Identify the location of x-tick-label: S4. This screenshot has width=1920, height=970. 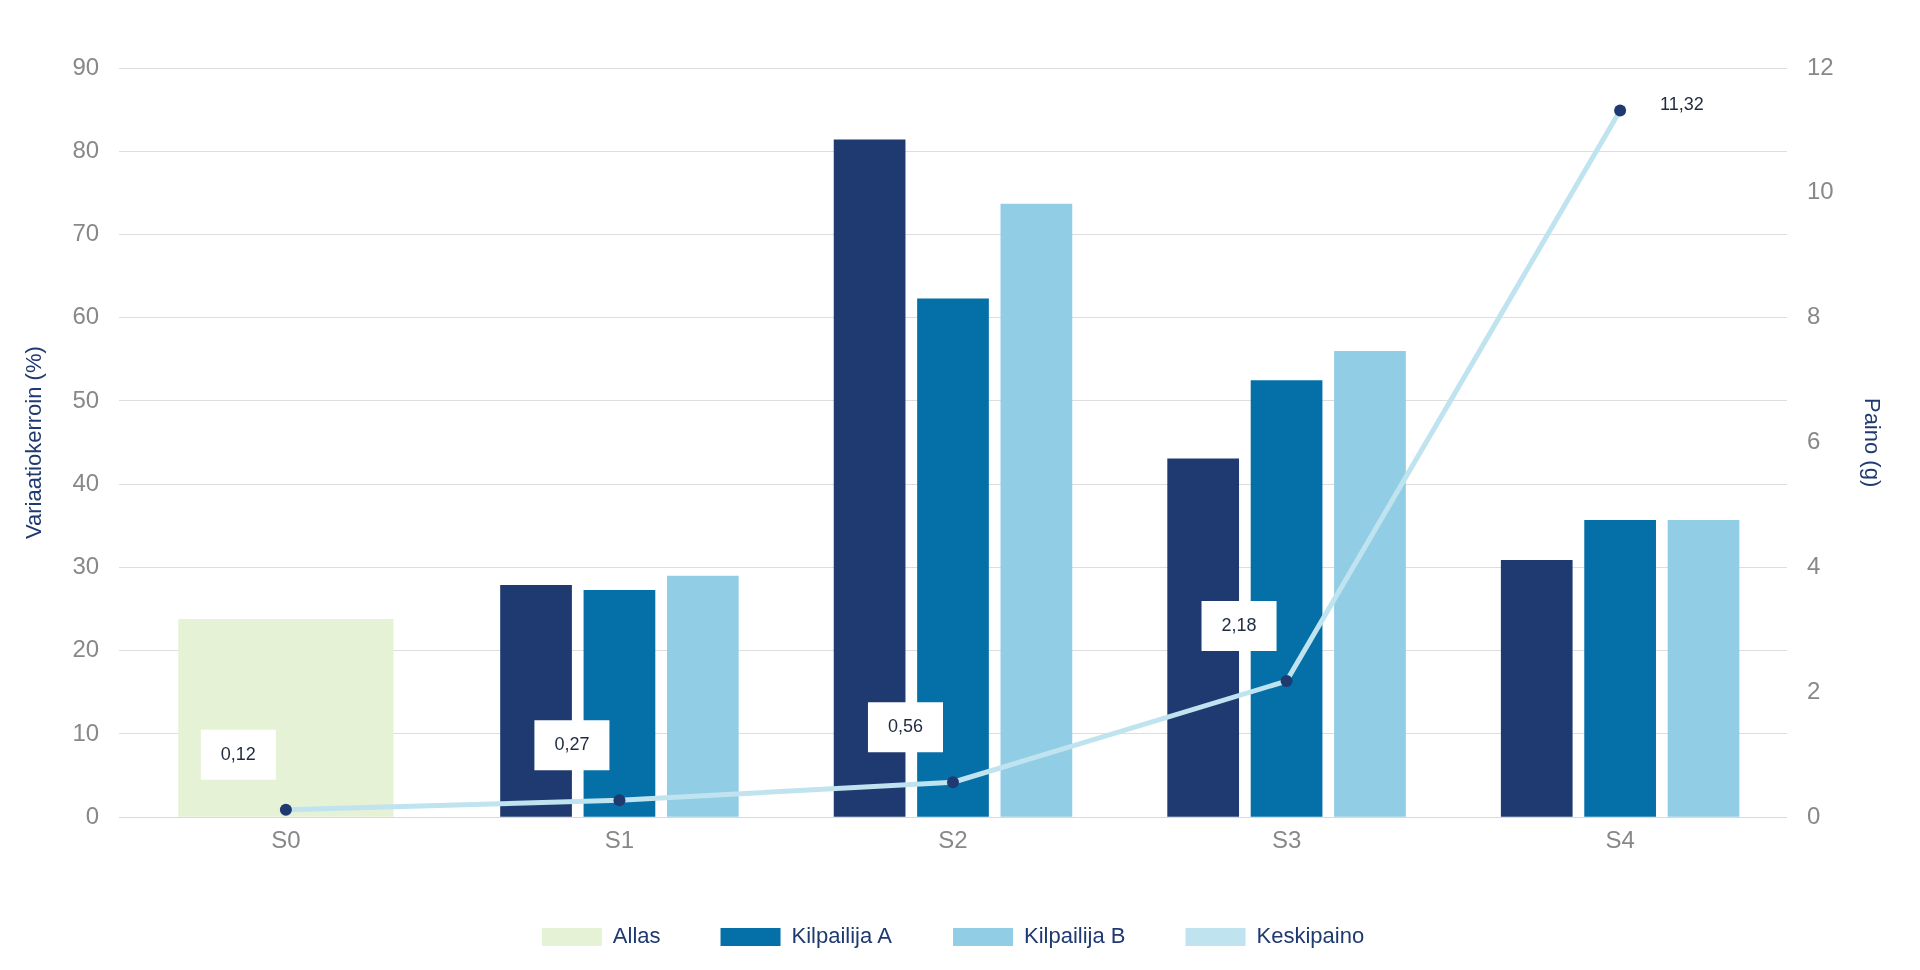
(1620, 840).